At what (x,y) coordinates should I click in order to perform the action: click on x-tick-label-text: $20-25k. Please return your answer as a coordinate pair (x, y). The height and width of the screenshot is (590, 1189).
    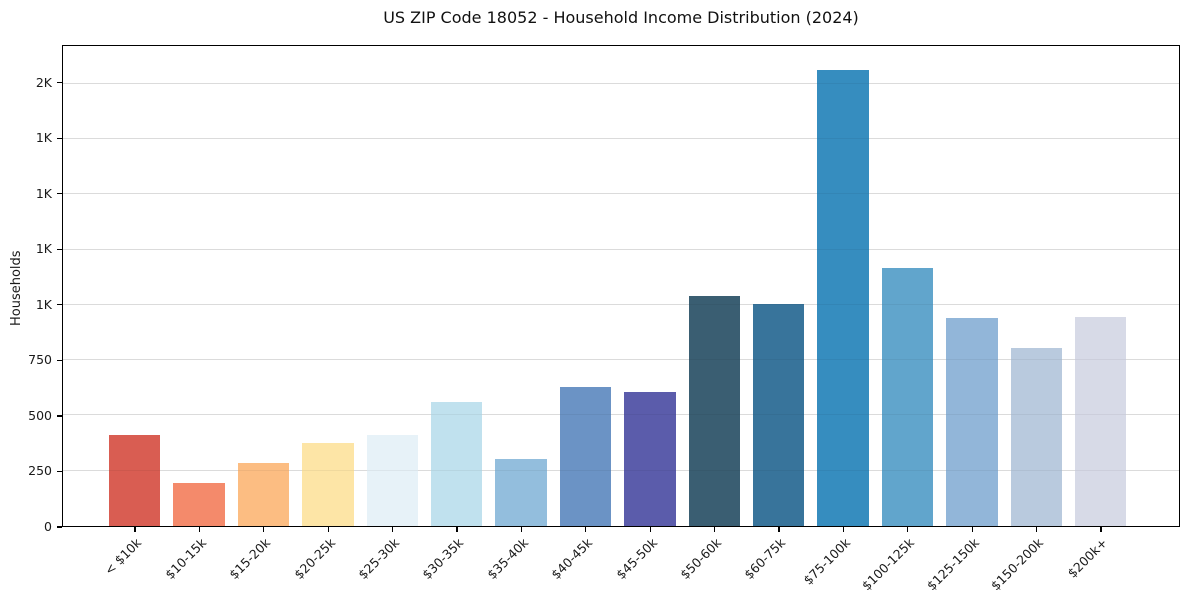
    Looking at the image, I should click on (314, 559).